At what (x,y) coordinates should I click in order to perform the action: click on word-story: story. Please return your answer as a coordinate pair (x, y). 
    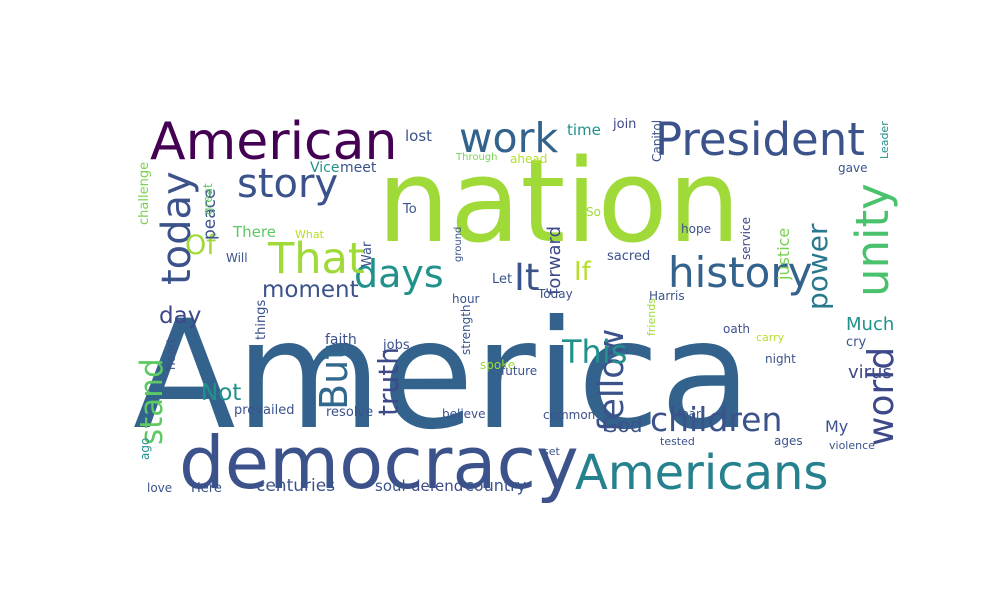
    Looking at the image, I should click on (287, 184).